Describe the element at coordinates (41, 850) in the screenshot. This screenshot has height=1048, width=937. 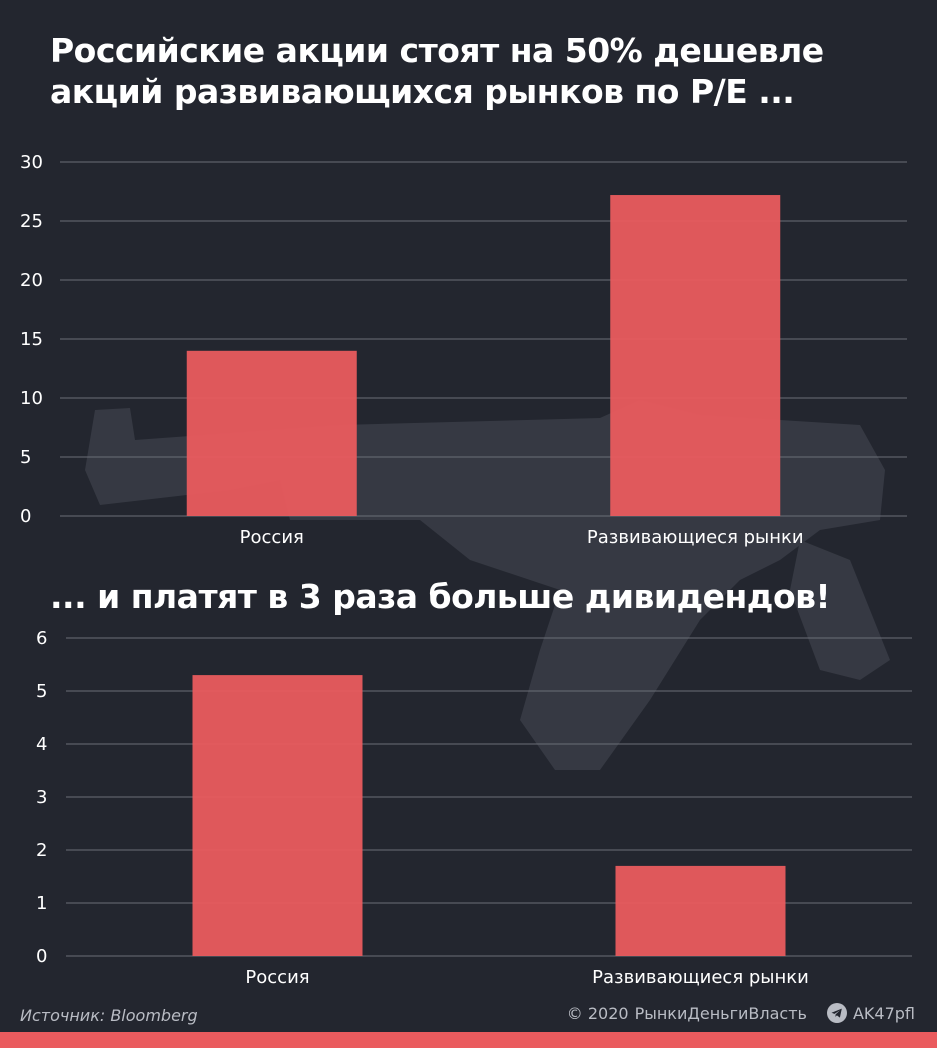
I see `y-tick-label: 2` at that location.